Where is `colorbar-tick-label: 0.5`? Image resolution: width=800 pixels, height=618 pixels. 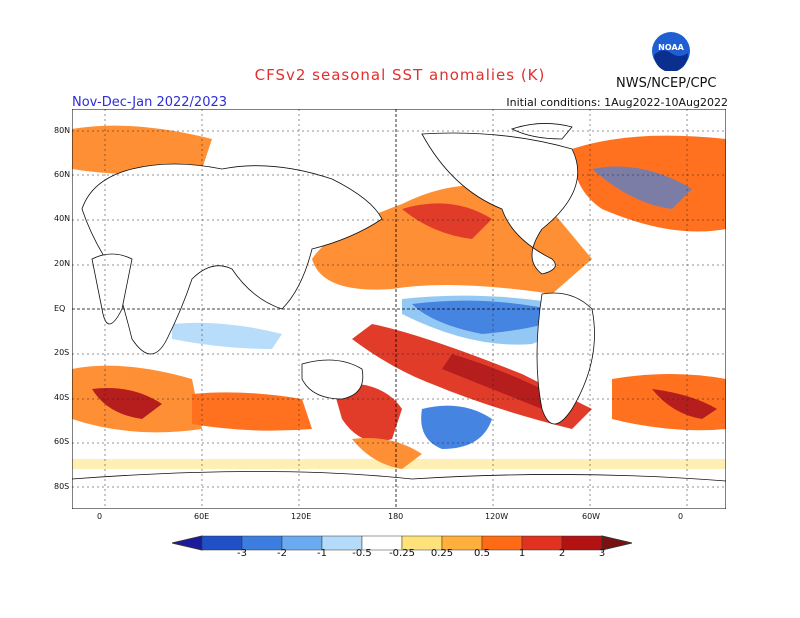
colorbar-tick-label: 0.5 is located at coordinates (482, 553).